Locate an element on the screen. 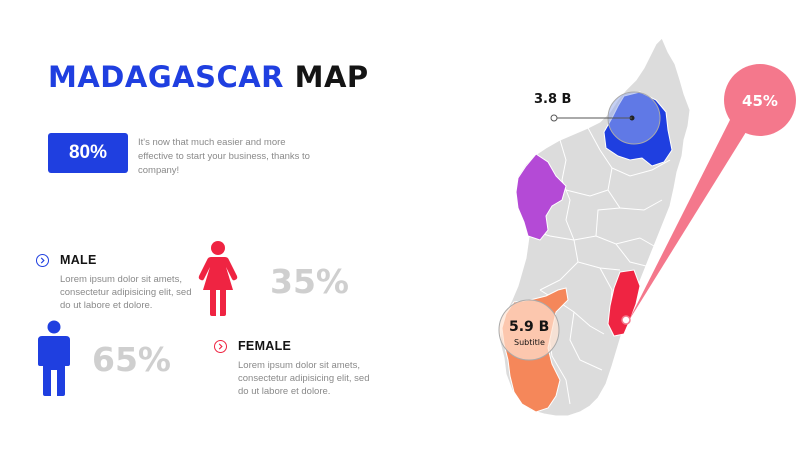 The height and width of the screenshot is (450, 800). east-callout-value: 45% is located at coordinates (760, 101).